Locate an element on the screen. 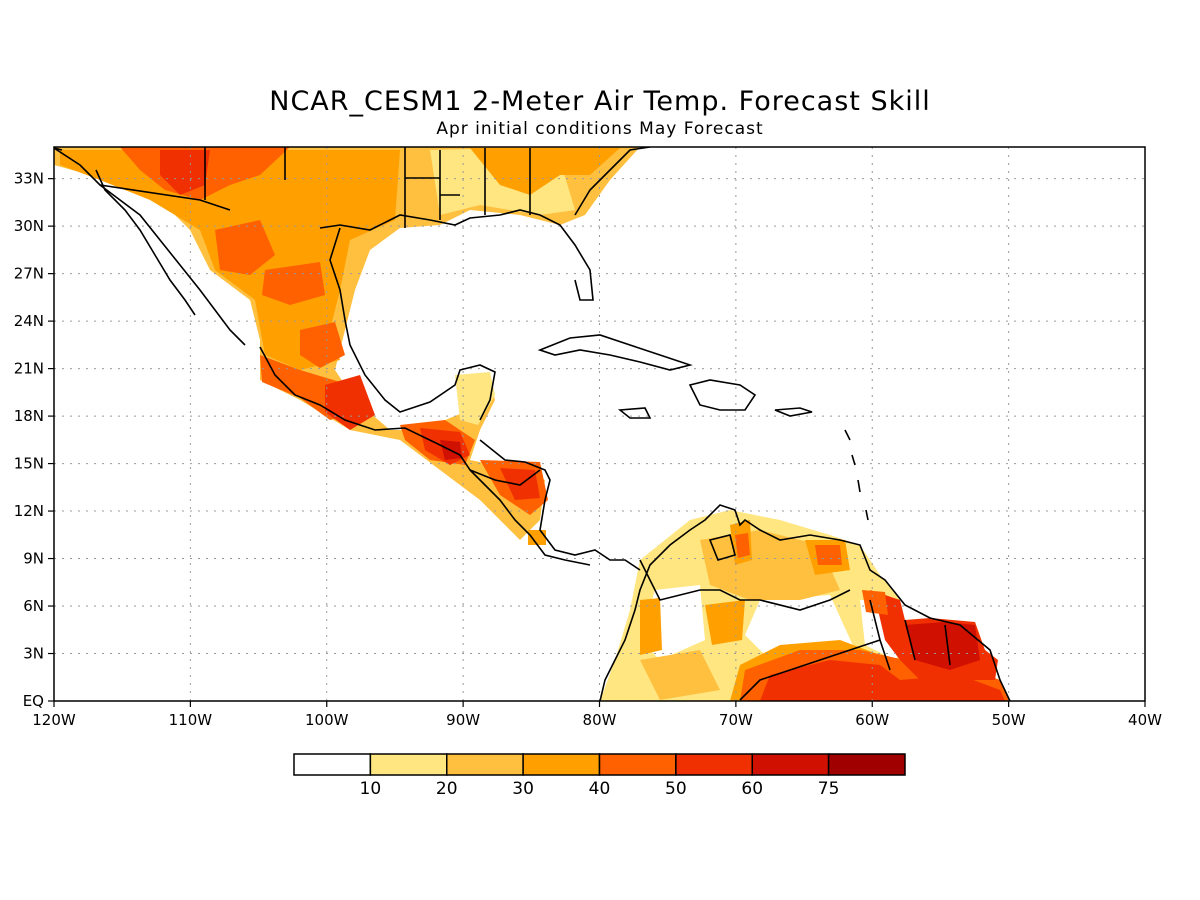 This screenshot has width=1200, height=900. lon-tick-label: 110W is located at coordinates (191, 720).